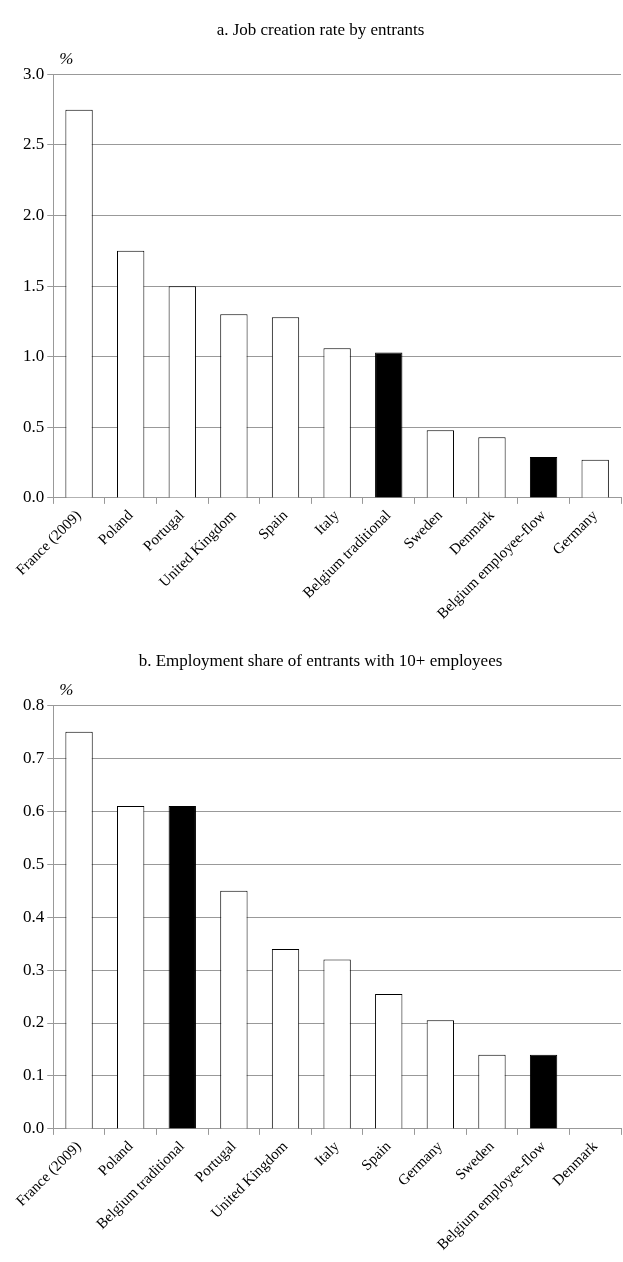 The width and height of the screenshot is (623, 1262). Describe the element at coordinates (34, 916) in the screenshot. I see `y-tick-label: 0.4` at that location.